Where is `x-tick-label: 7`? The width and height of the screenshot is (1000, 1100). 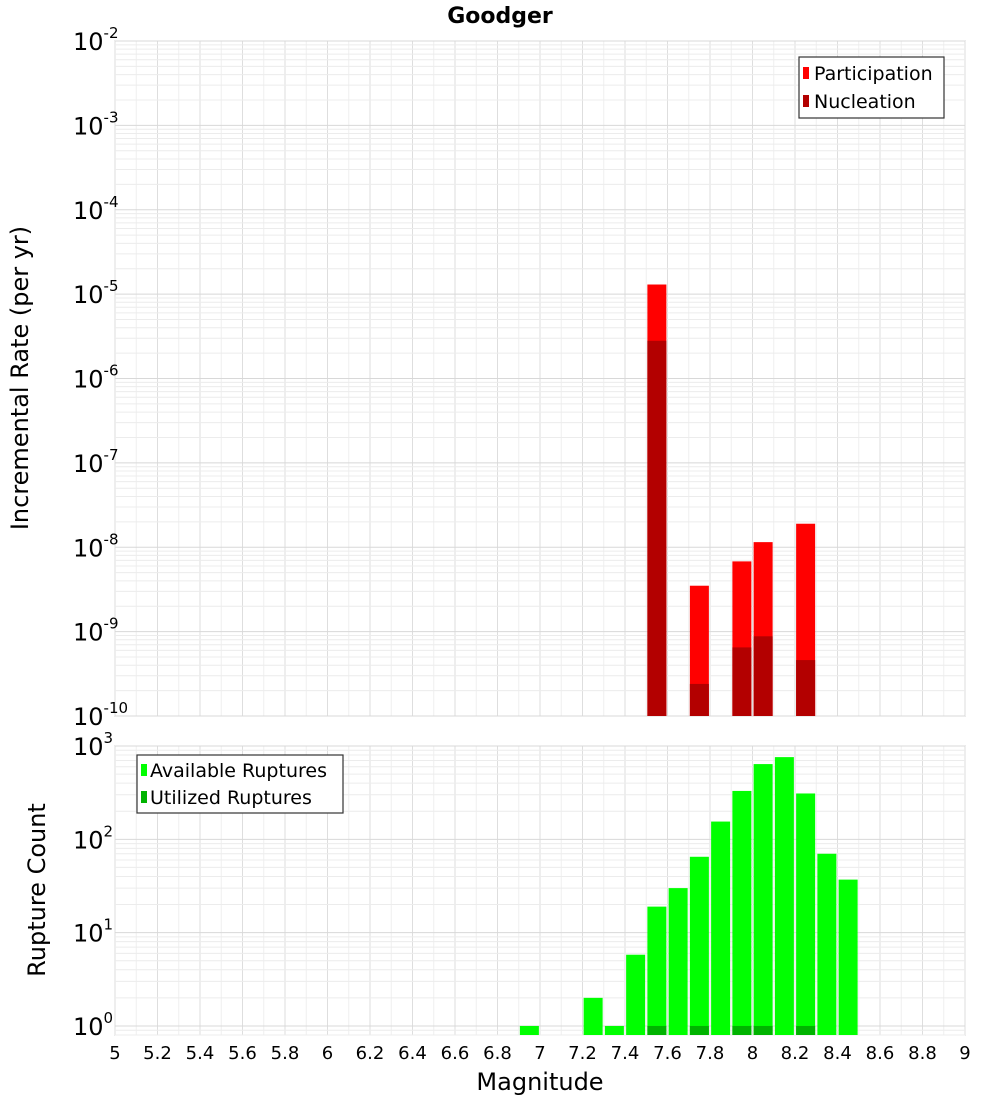
x-tick-label: 7 is located at coordinates (539, 1053).